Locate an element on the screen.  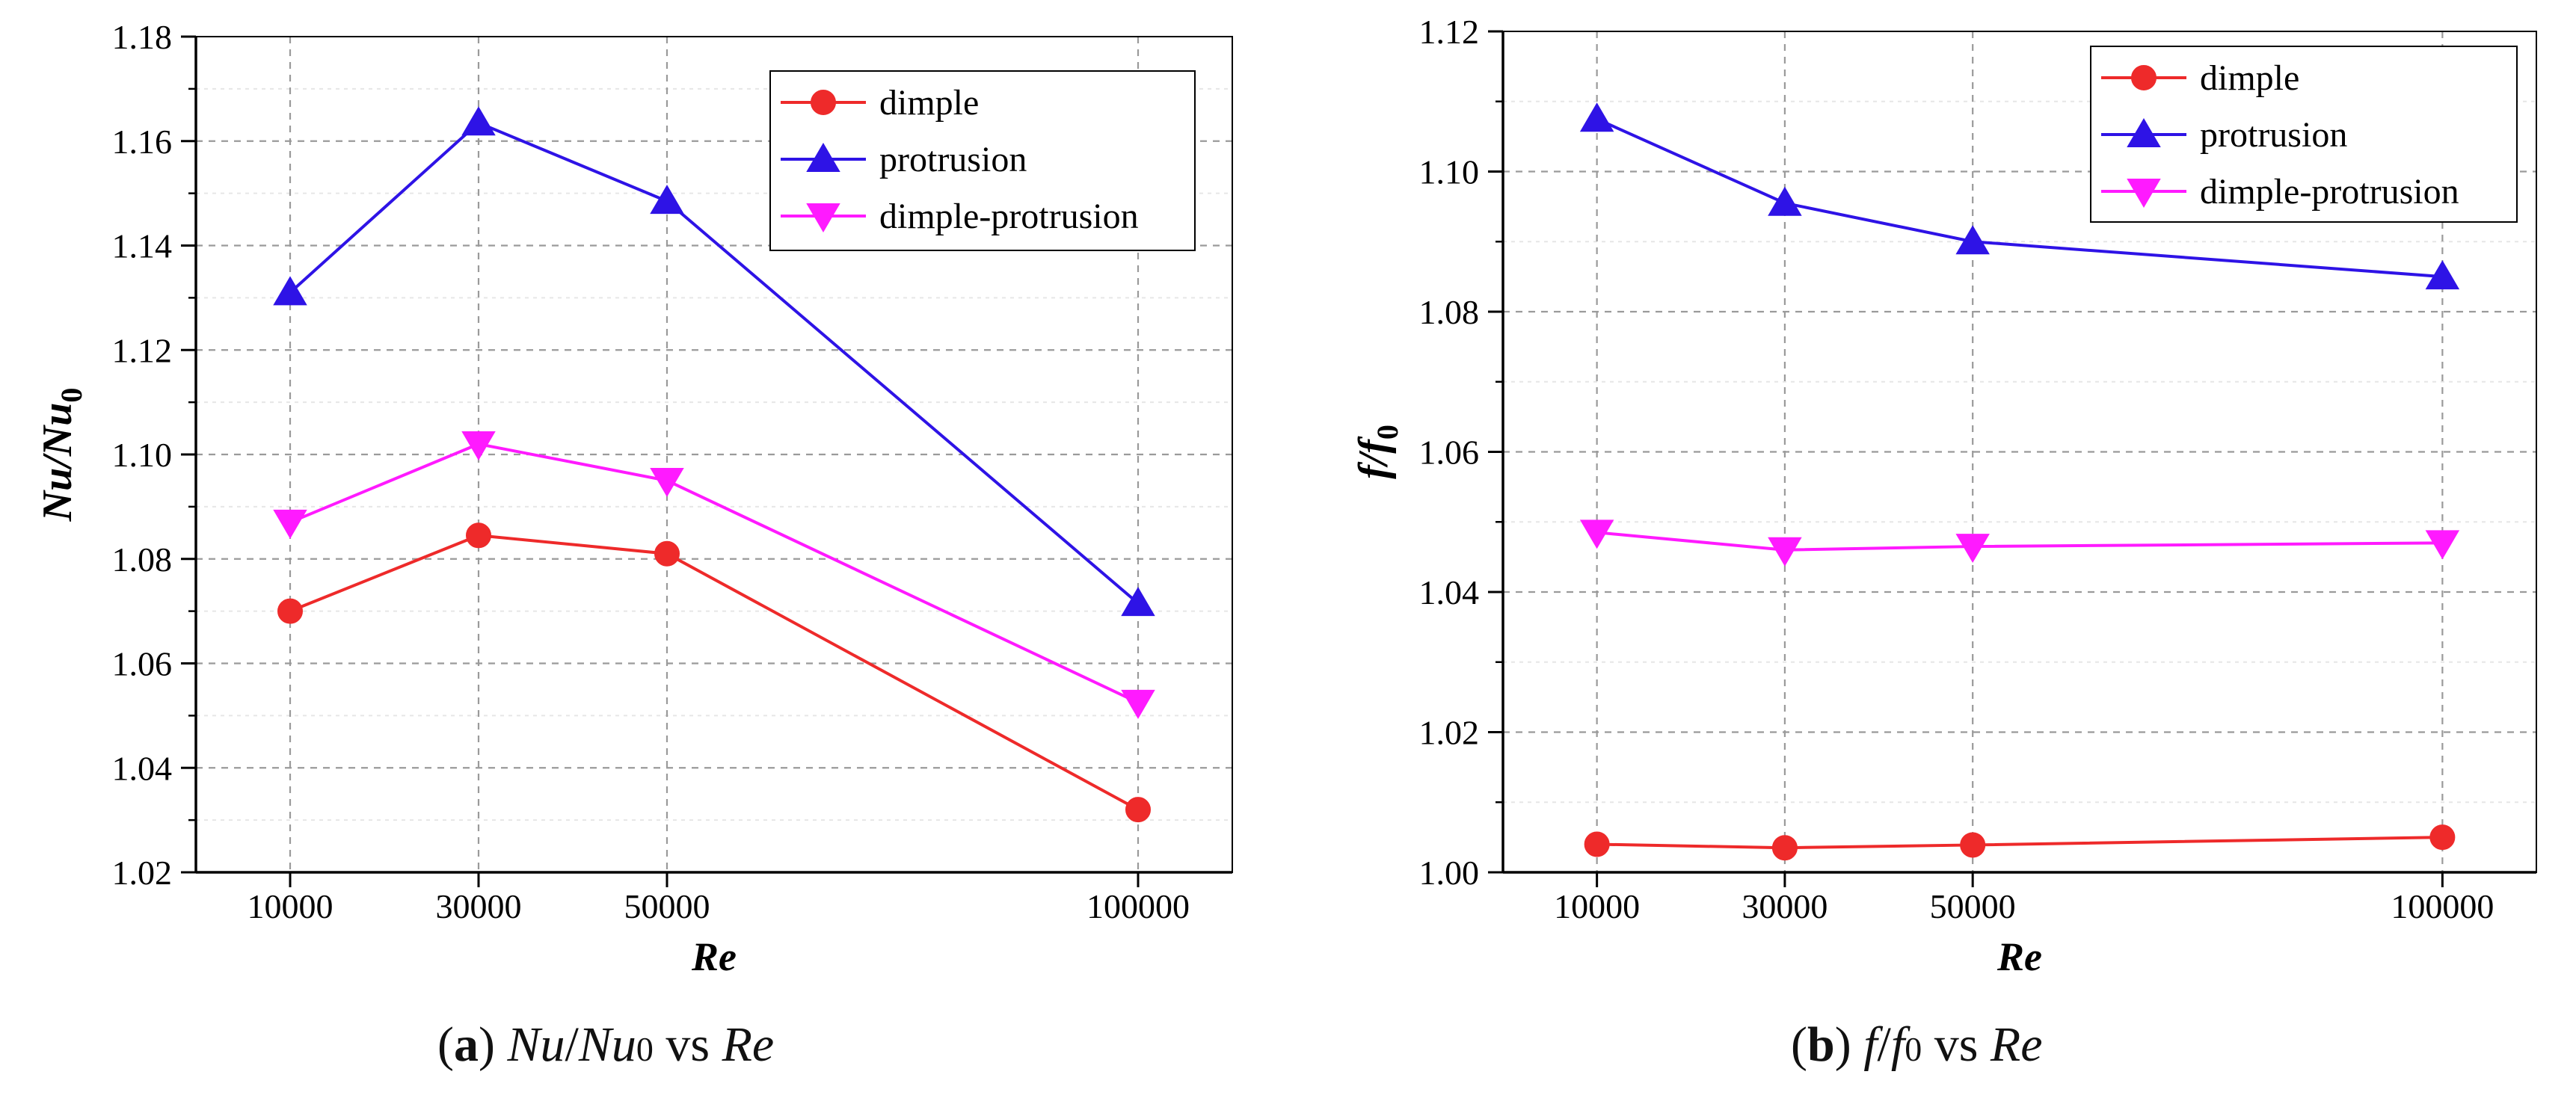
caption-b-suffix: ) is located at coordinates (1842, 1044).